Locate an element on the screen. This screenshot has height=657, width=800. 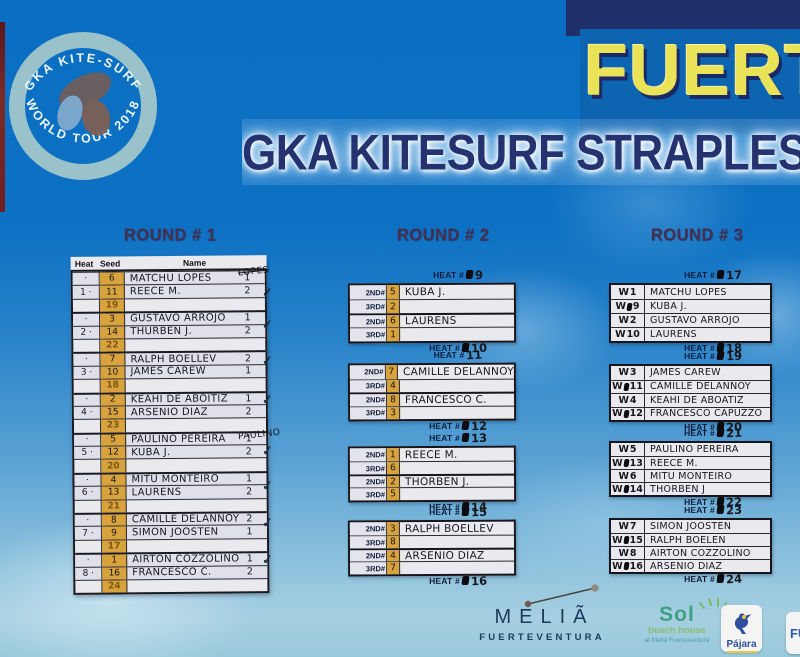
name-cell: ARSENIO DIAZ 2 is located at coordinates (196, 412).